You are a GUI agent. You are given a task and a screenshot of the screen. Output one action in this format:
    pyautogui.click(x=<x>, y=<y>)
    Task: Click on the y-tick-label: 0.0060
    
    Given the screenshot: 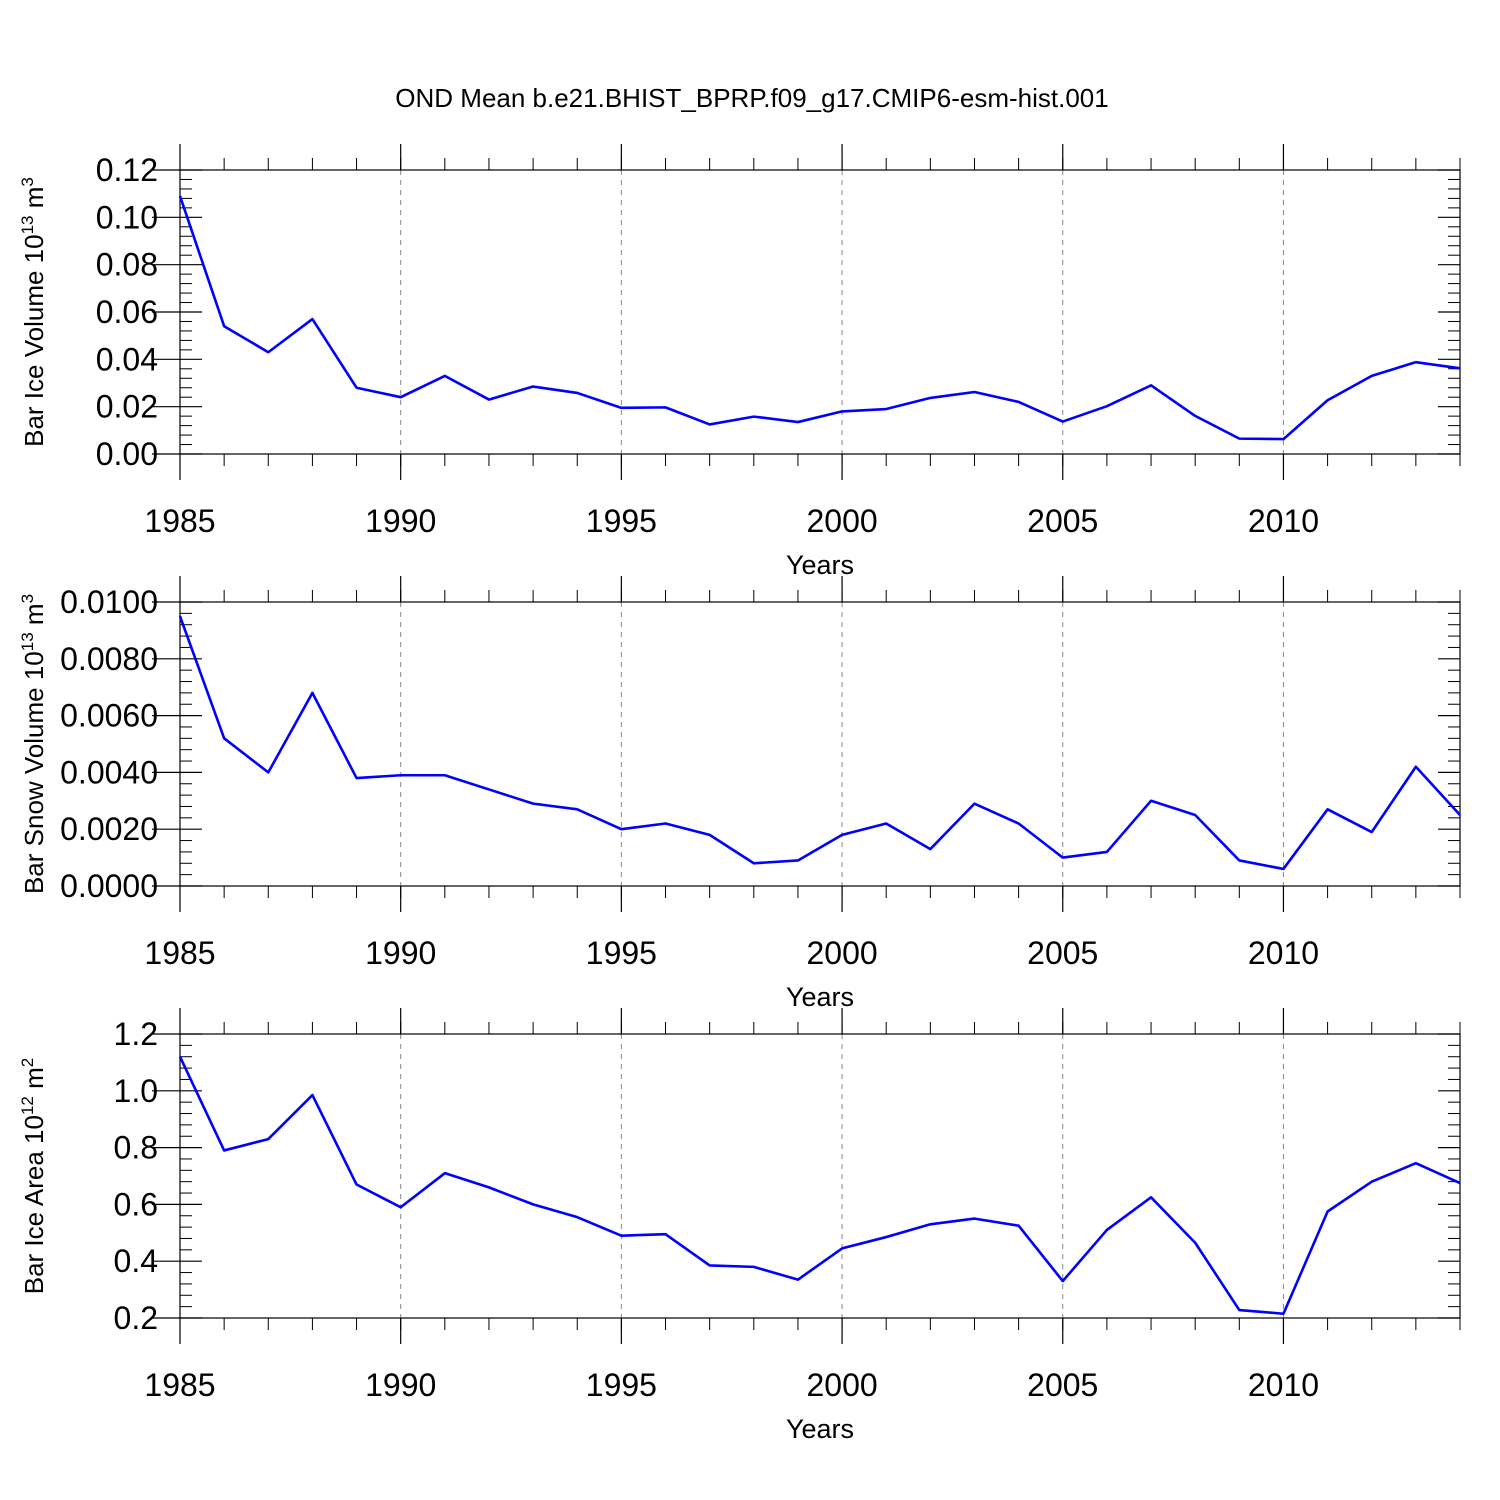 What is the action you would take?
    pyautogui.click(x=109, y=716)
    